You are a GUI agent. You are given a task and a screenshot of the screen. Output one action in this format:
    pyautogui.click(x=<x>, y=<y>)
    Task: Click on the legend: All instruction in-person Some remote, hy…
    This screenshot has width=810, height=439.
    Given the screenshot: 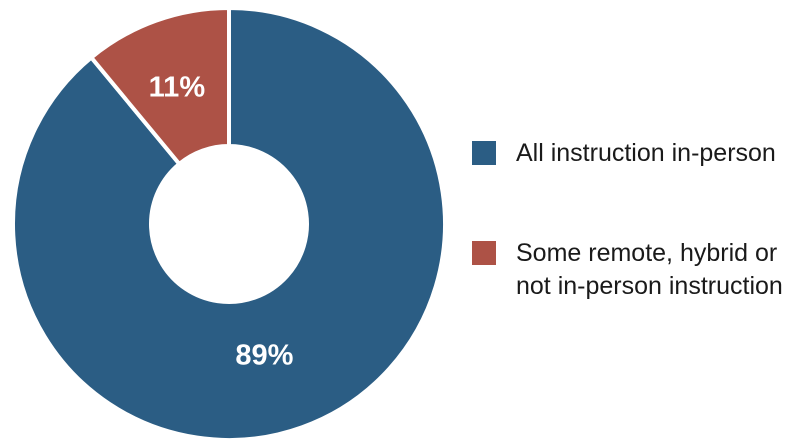 What is the action you would take?
    pyautogui.click(x=627, y=219)
    